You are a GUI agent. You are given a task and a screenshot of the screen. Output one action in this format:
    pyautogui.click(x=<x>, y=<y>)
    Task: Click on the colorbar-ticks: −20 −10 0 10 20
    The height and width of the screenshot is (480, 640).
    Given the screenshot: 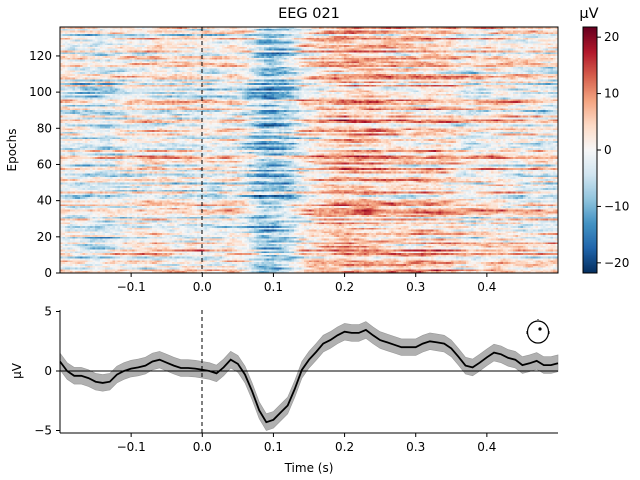 What is the action you would take?
    pyautogui.click(x=613, y=150)
    